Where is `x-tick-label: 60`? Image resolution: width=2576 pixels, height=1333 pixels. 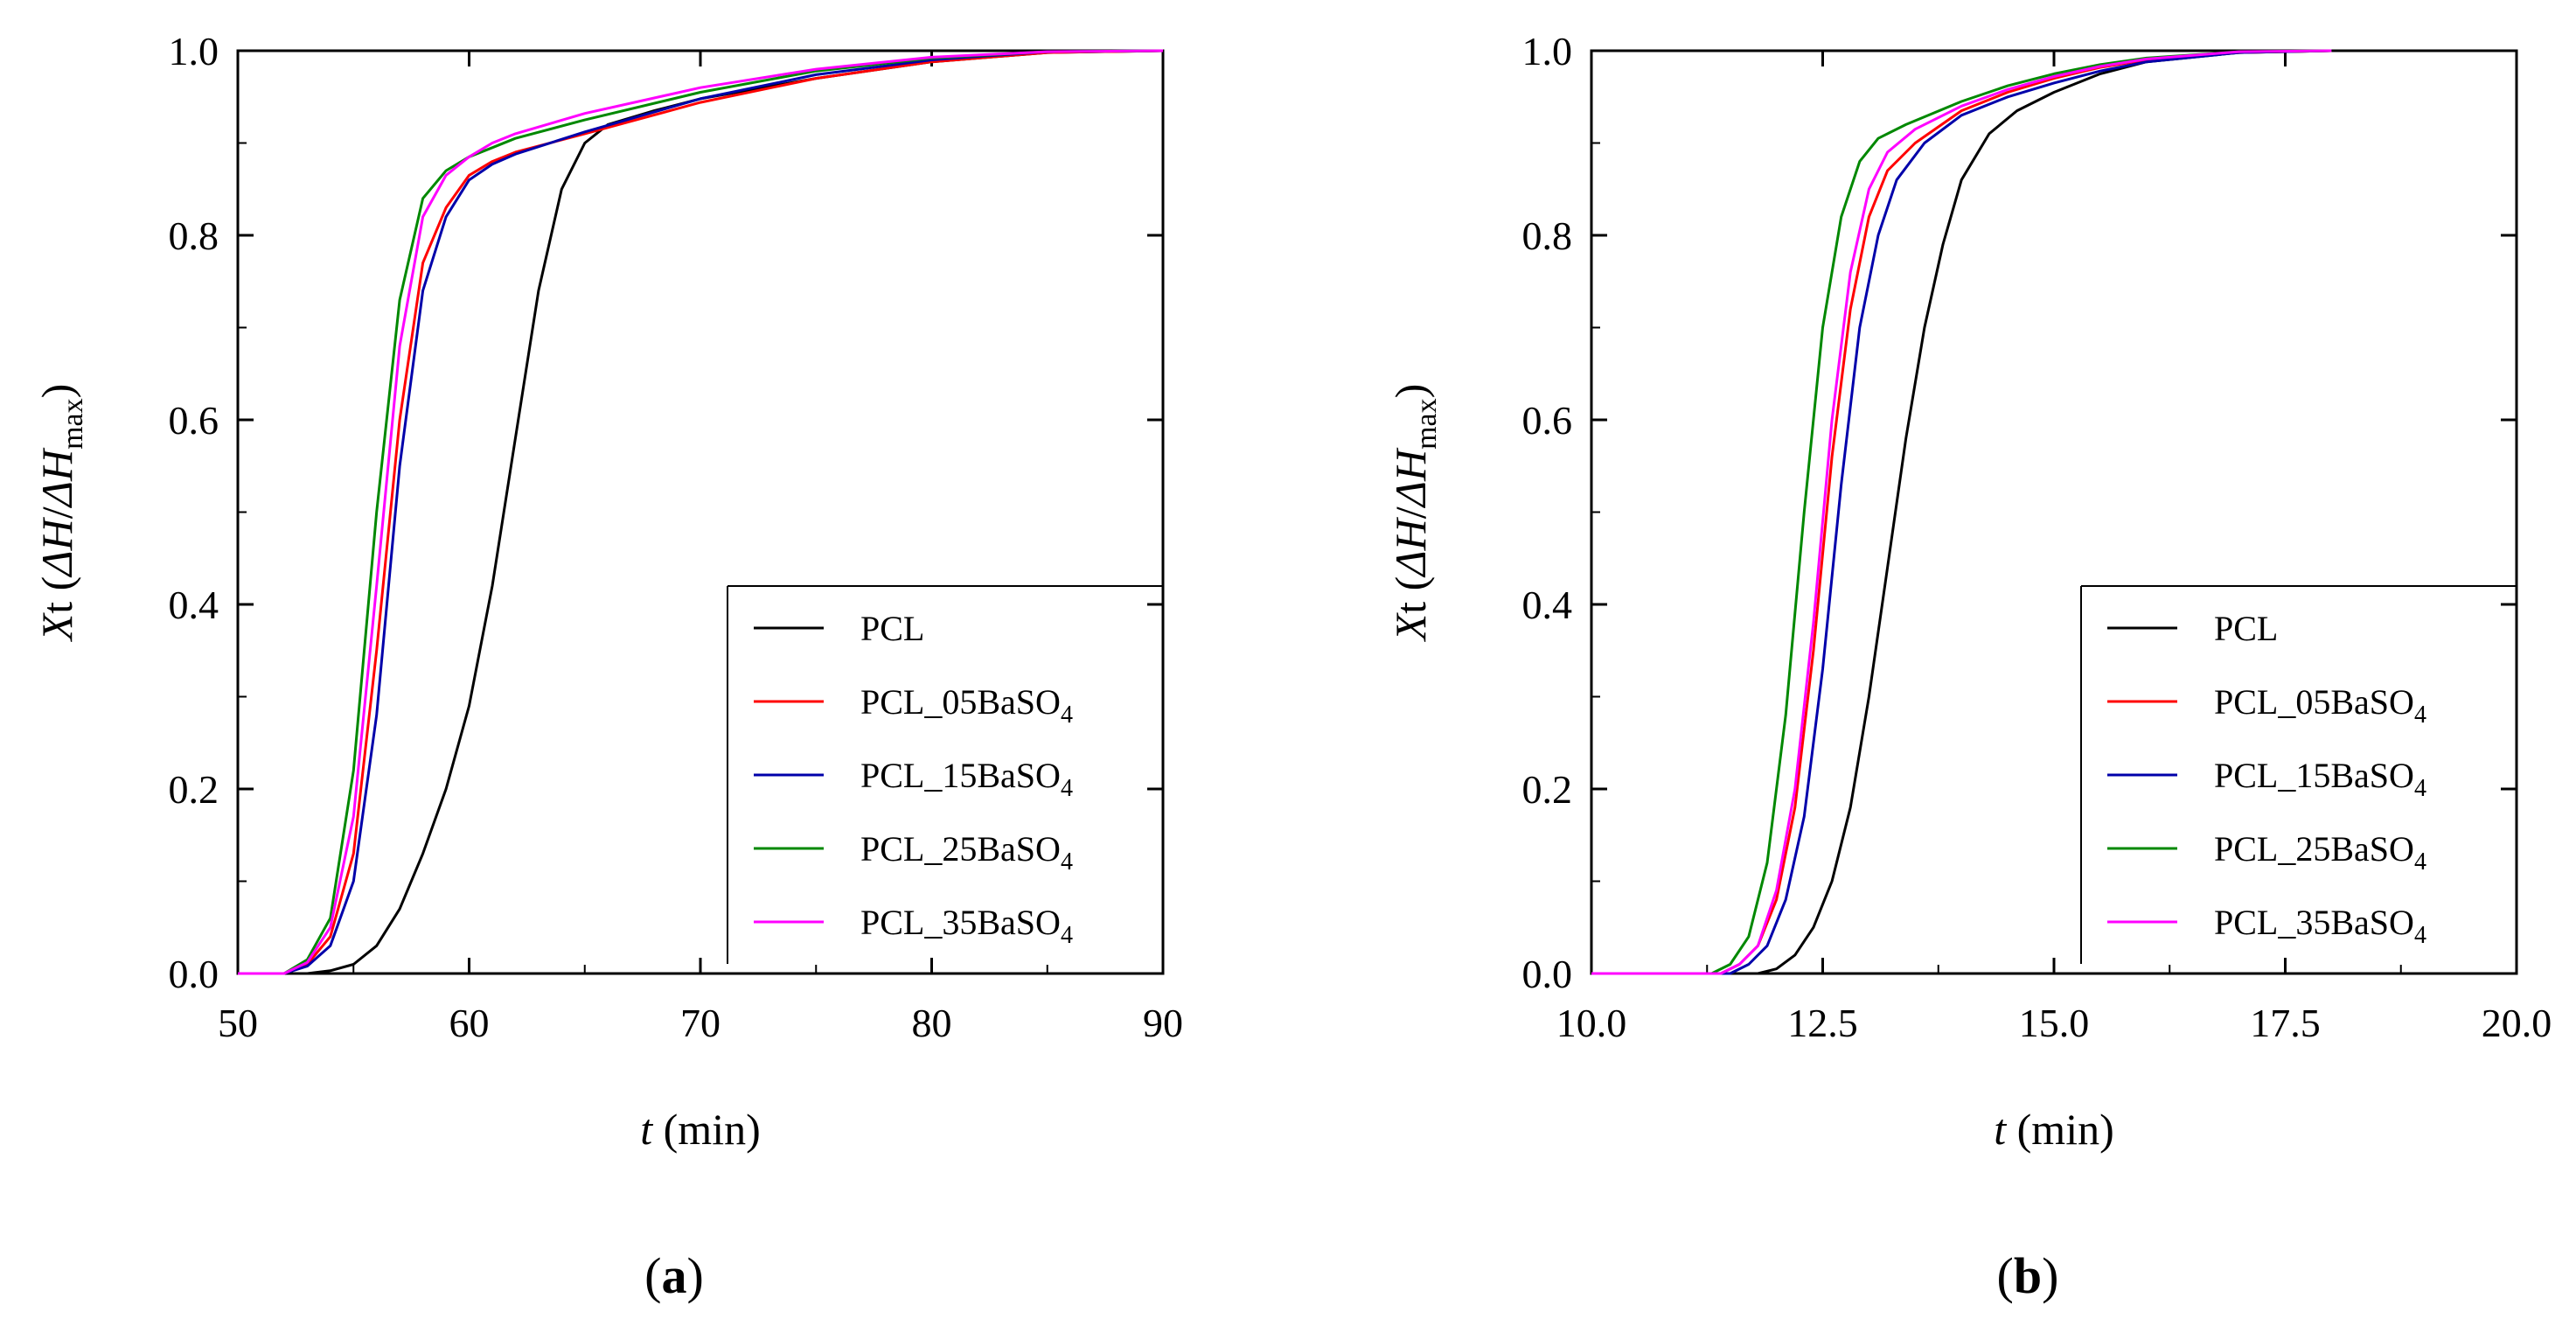
x-tick-label: 60 is located at coordinates (469, 1023).